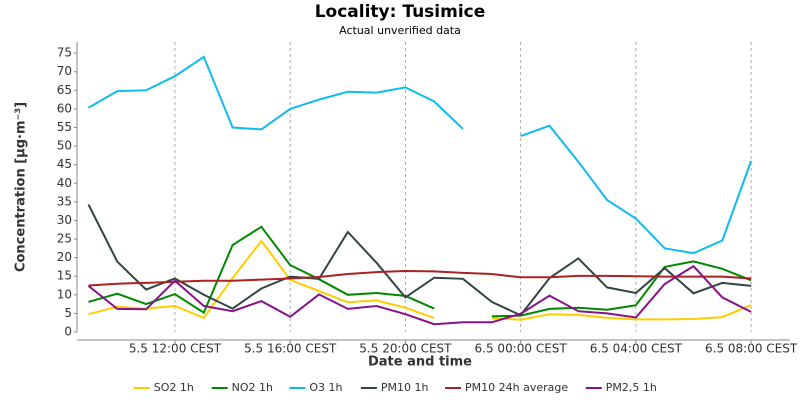 This screenshot has width=800, height=400. I want to click on y-tick-label: 70, so click(64, 71).